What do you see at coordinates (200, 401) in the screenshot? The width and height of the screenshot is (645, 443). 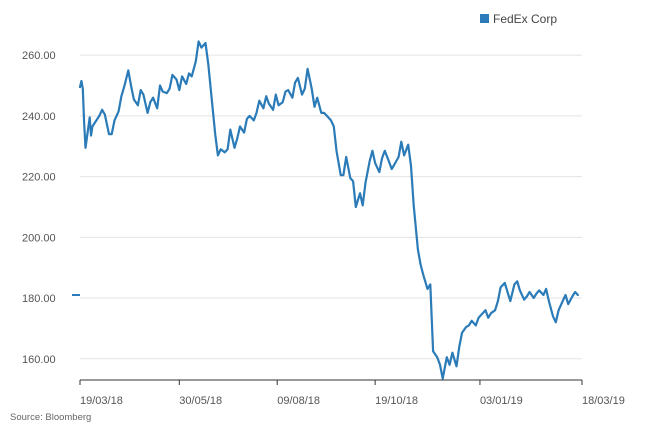 I see `x-tick-label: 30/05/18` at bounding box center [200, 401].